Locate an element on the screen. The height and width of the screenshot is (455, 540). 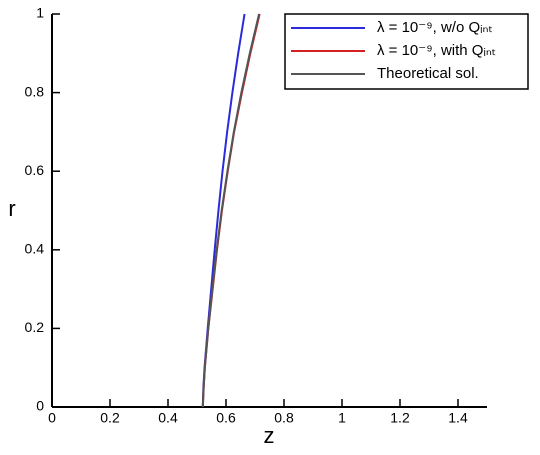
y-tick-label: 1 is located at coordinates (40, 13).